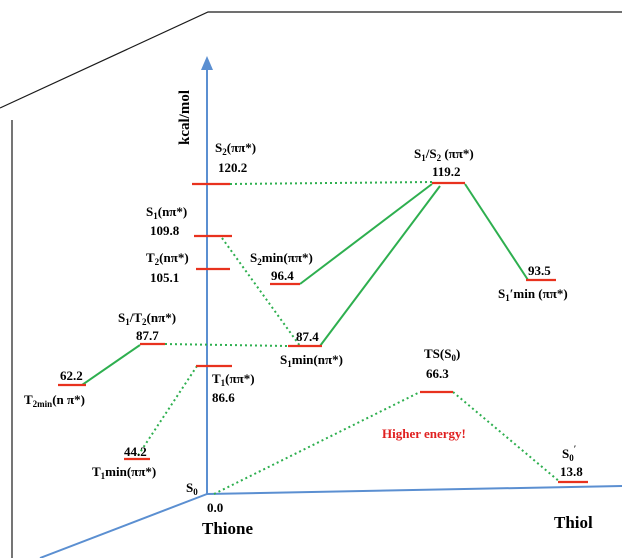  What do you see at coordinates (123, 525) in the screenshot?
I see `depth-axis` at bounding box center [123, 525].